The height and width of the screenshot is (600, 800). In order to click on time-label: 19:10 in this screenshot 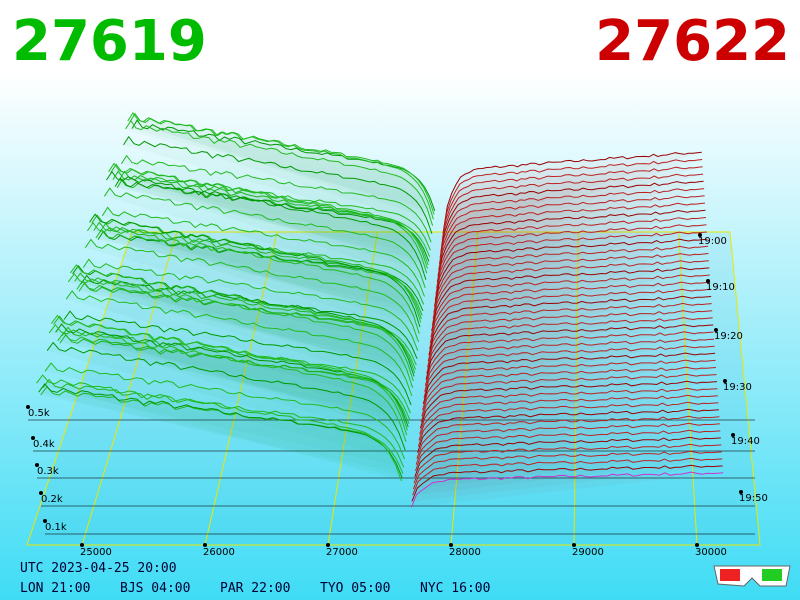, I will do `click(720, 287)`.